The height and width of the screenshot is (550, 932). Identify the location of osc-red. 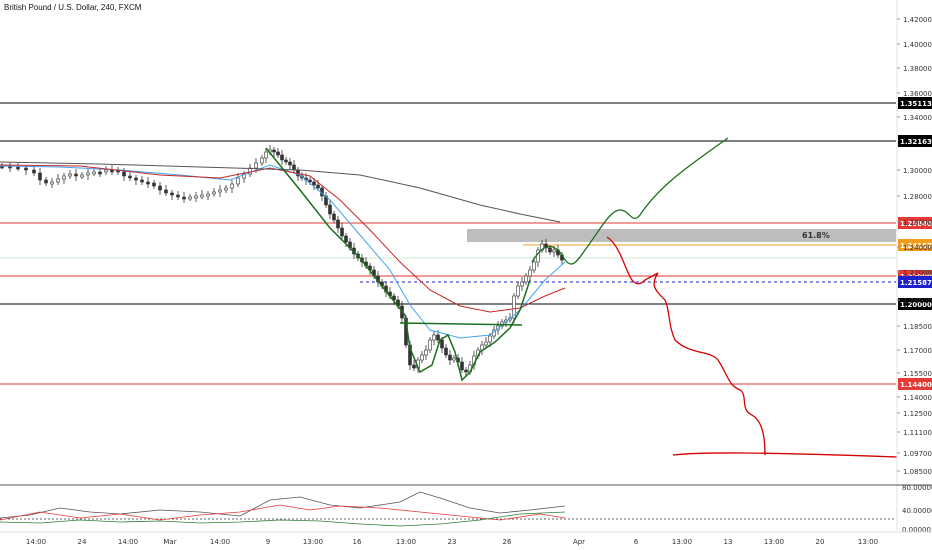
(283, 512).